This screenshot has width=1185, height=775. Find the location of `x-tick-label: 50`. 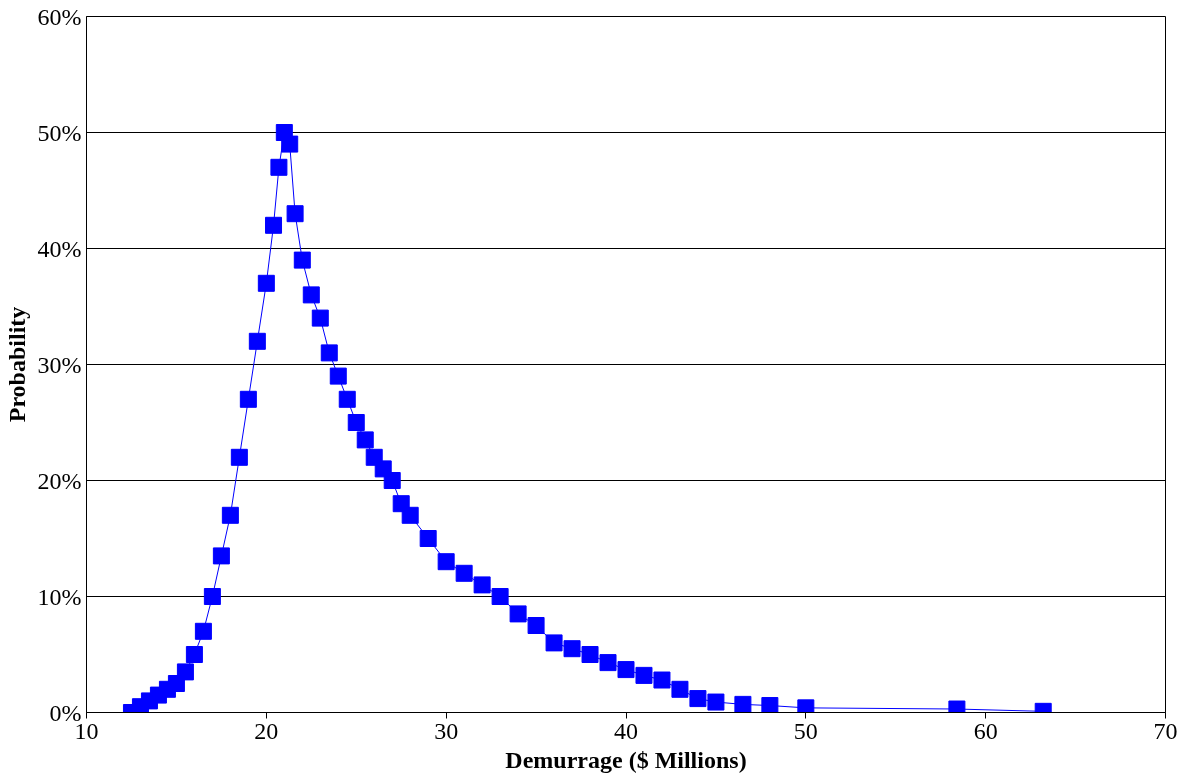

x-tick-label: 50 is located at coordinates (805, 730).